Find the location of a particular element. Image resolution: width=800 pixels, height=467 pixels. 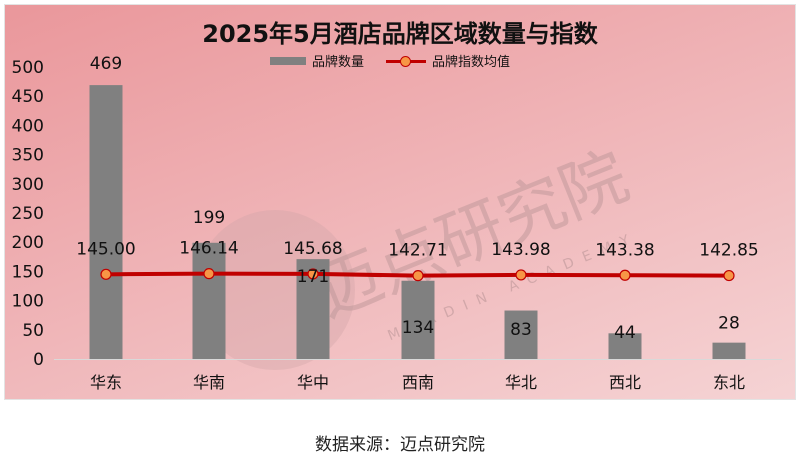

legend-label: 品牌数量 is located at coordinates (338, 62).